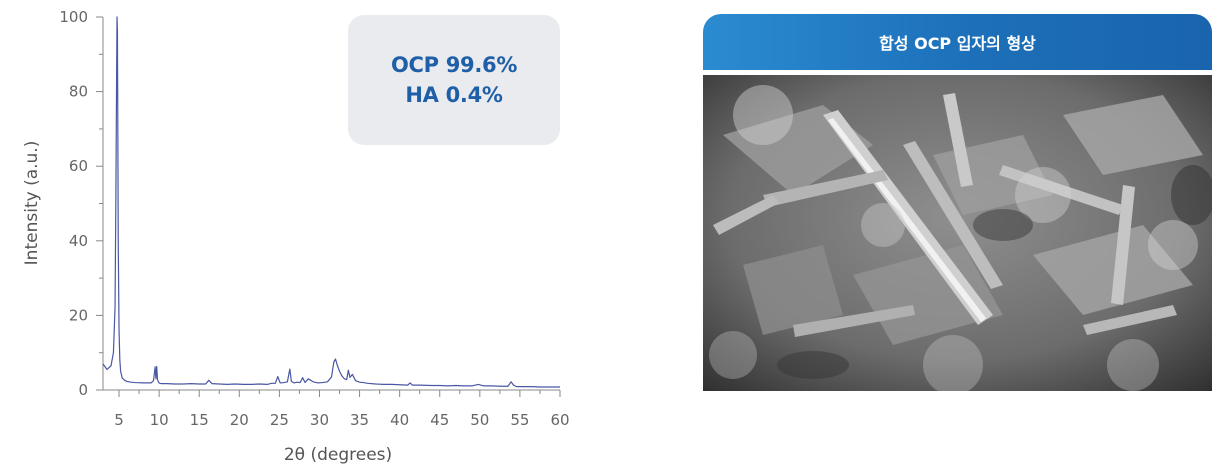  What do you see at coordinates (559, 420) in the screenshot?
I see `x-tick-label: 60` at bounding box center [559, 420].